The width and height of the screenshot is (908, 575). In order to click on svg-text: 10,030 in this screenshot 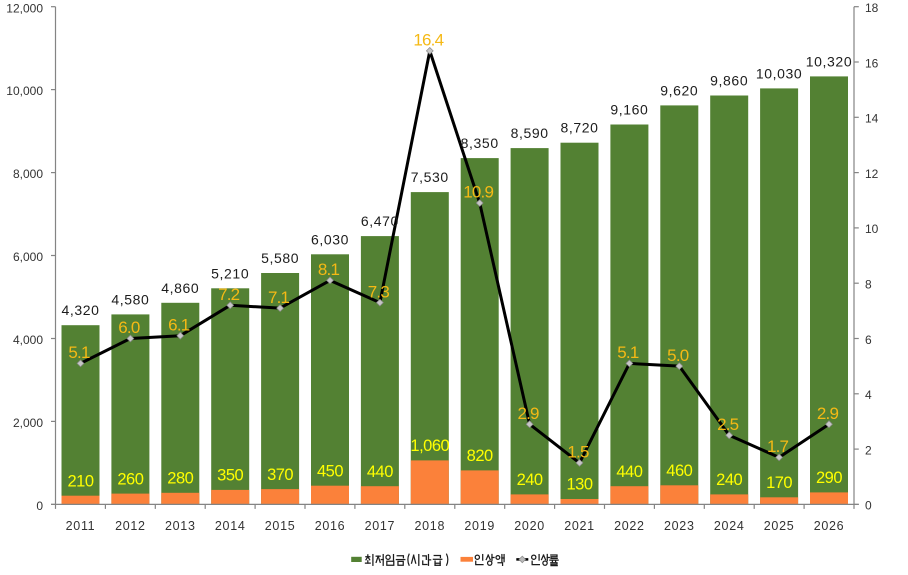, I will do `click(779, 73)`.